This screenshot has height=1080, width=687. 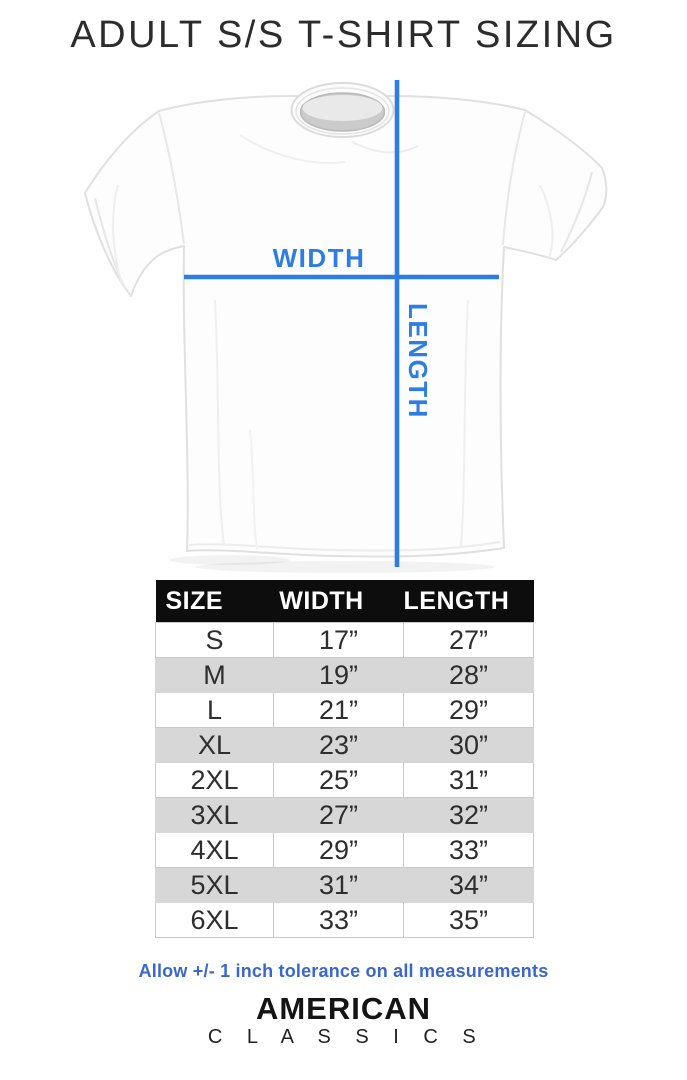 What do you see at coordinates (214, 675) in the screenshot?
I see `cell-size: M` at bounding box center [214, 675].